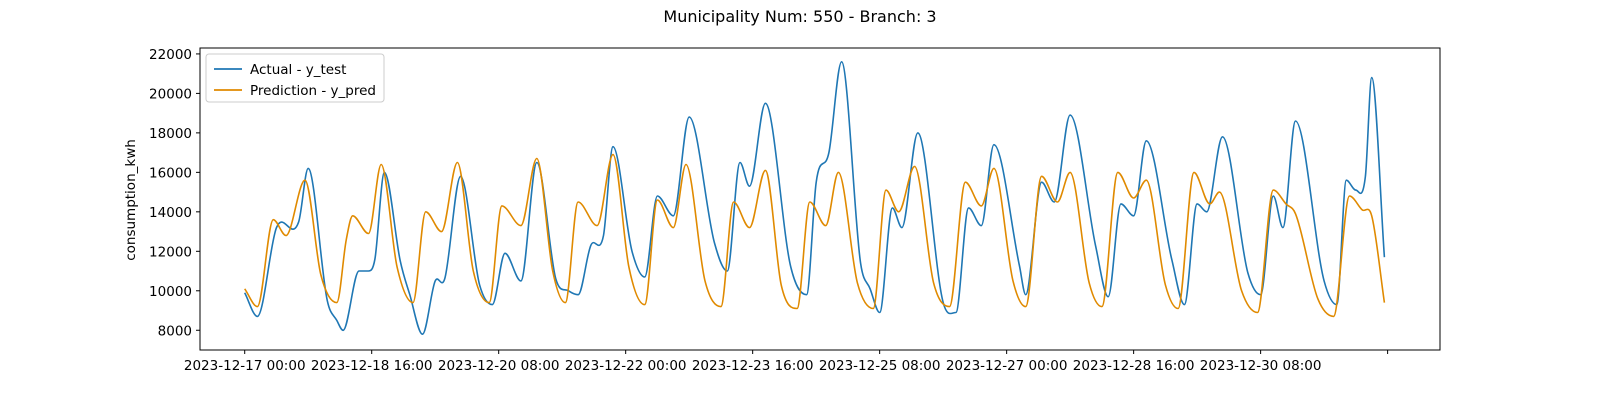 The height and width of the screenshot is (400, 1600). What do you see at coordinates (372, 366) in the screenshot?
I see `x-tick-label: 2023-12-18 16:00` at bounding box center [372, 366].